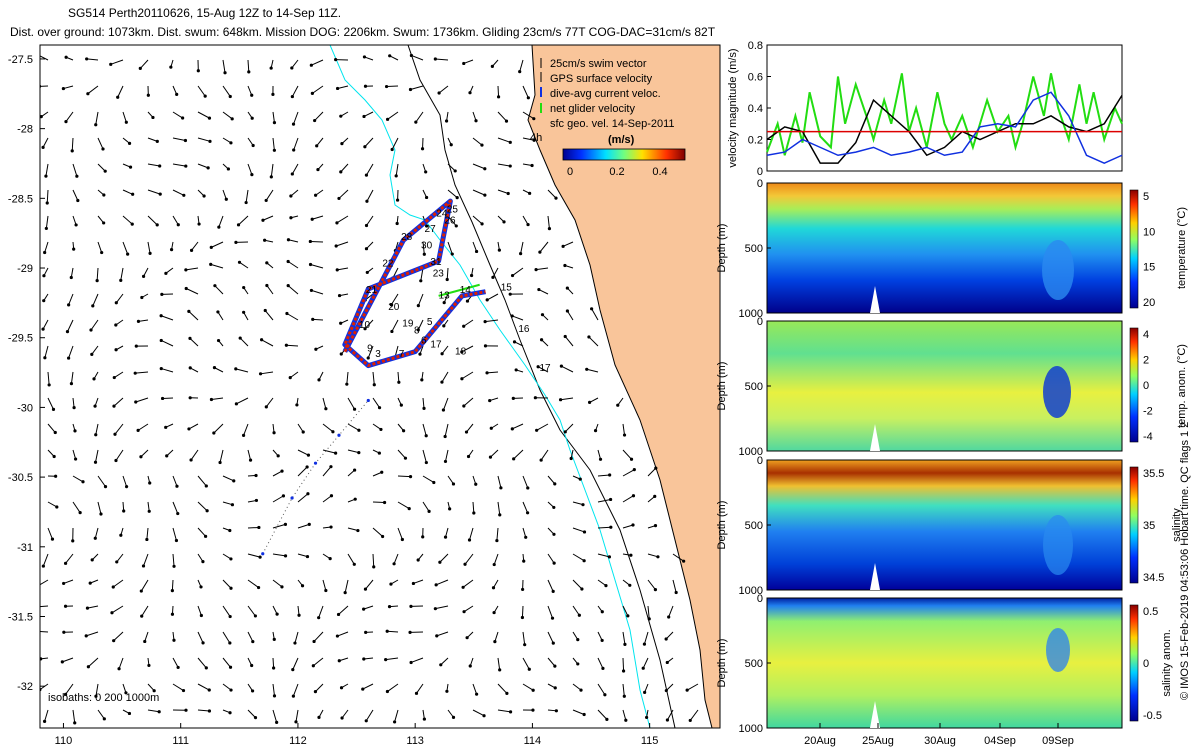 The width and height of the screenshot is (1200, 750). Describe the element at coordinates (755, 78) in the screenshot. I see `vel-ytick-label: 0.6` at that location.